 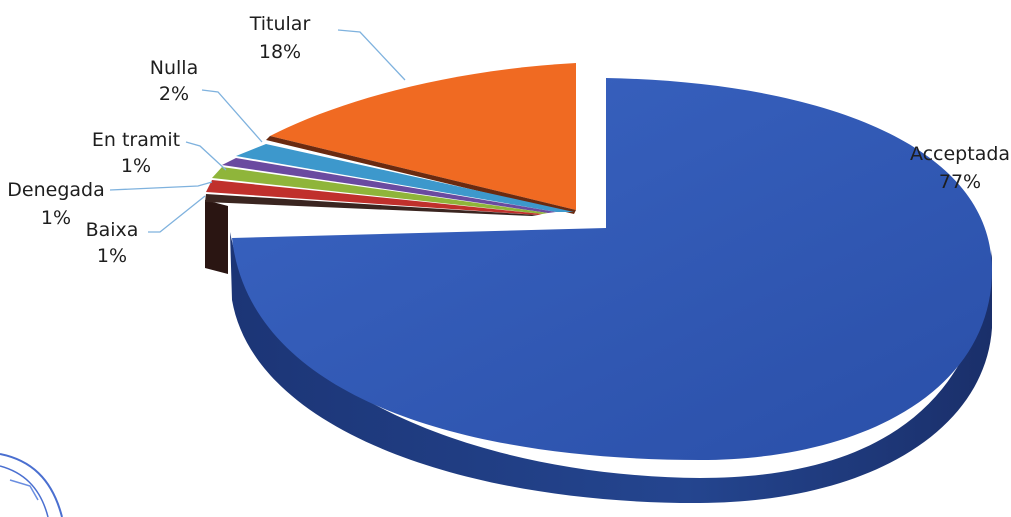 I want to click on slice-denegada, so click(x=374, y=197).